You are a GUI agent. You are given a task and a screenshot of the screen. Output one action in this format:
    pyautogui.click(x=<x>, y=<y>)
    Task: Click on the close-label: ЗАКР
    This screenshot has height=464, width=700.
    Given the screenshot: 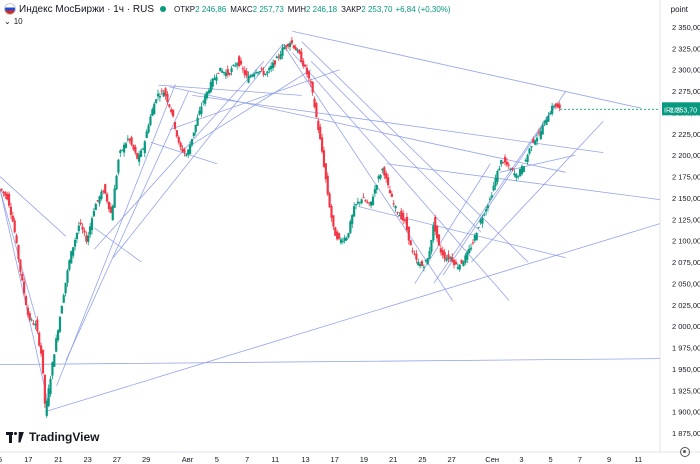 What is the action you would take?
    pyautogui.click(x=351, y=9)
    